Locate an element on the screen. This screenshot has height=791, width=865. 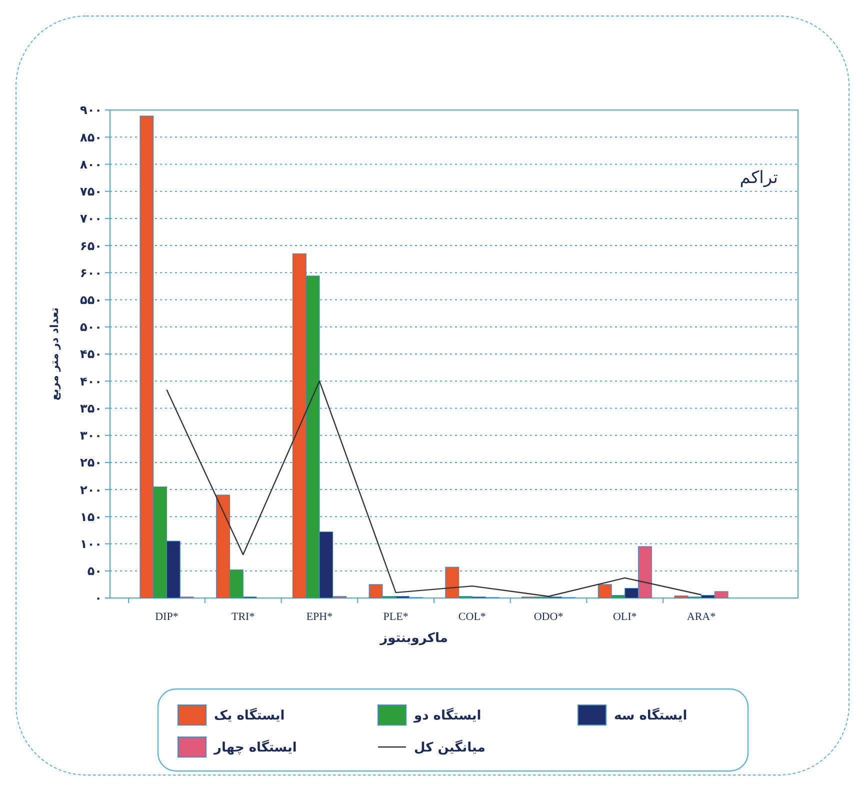
y-tick-label: ۸۰۰ is located at coordinates (91, 164).